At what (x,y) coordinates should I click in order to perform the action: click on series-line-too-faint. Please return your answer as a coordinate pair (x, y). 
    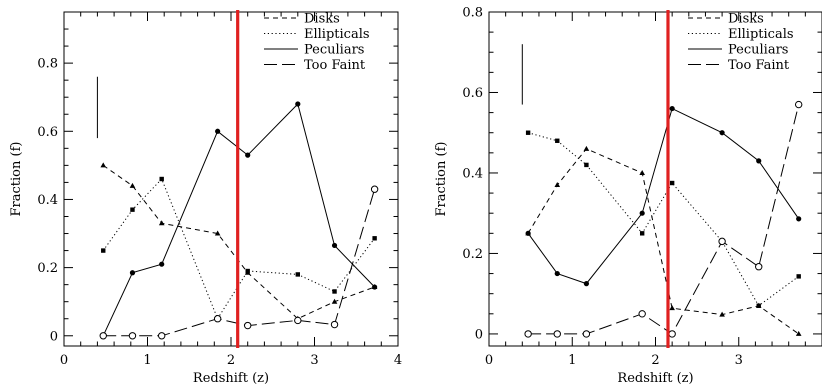
    Looking at the image, I should click on (239, 263).